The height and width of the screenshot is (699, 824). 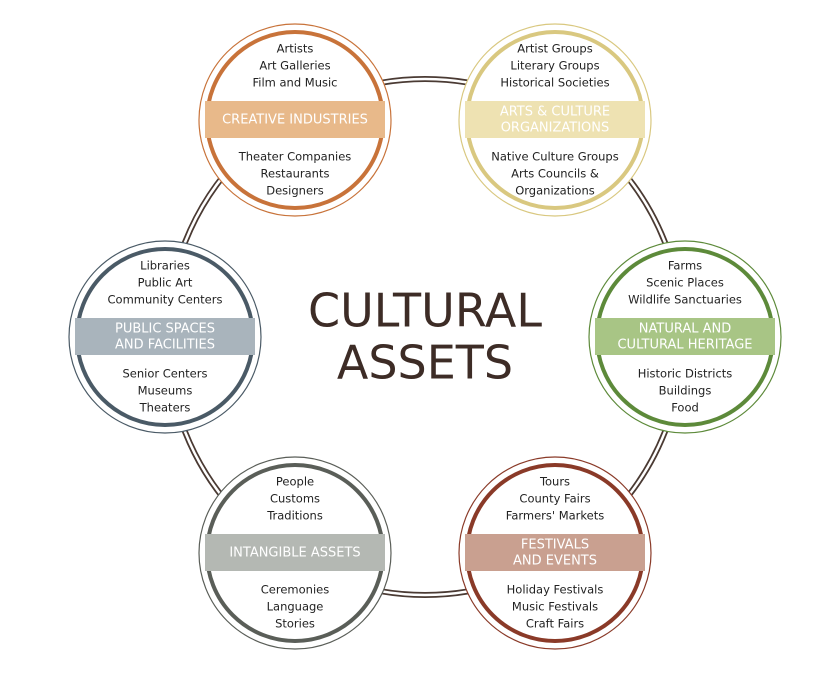 I want to click on node-item: Stories, so click(x=295, y=624).